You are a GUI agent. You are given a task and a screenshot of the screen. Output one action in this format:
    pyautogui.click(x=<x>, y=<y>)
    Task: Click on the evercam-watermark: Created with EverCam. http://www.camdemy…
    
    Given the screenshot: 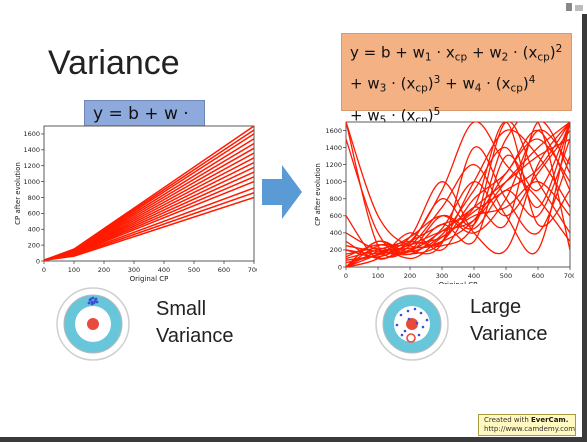 What is the action you would take?
    pyautogui.click(x=527, y=425)
    